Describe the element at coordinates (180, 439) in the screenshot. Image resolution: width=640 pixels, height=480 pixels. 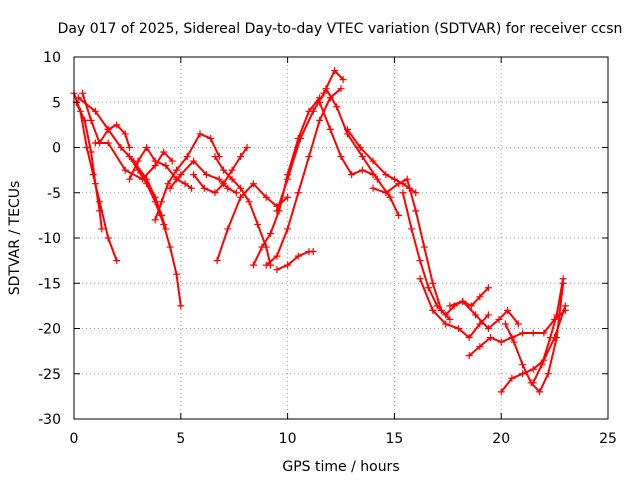
I see `x-tick-label: 5` at that location.